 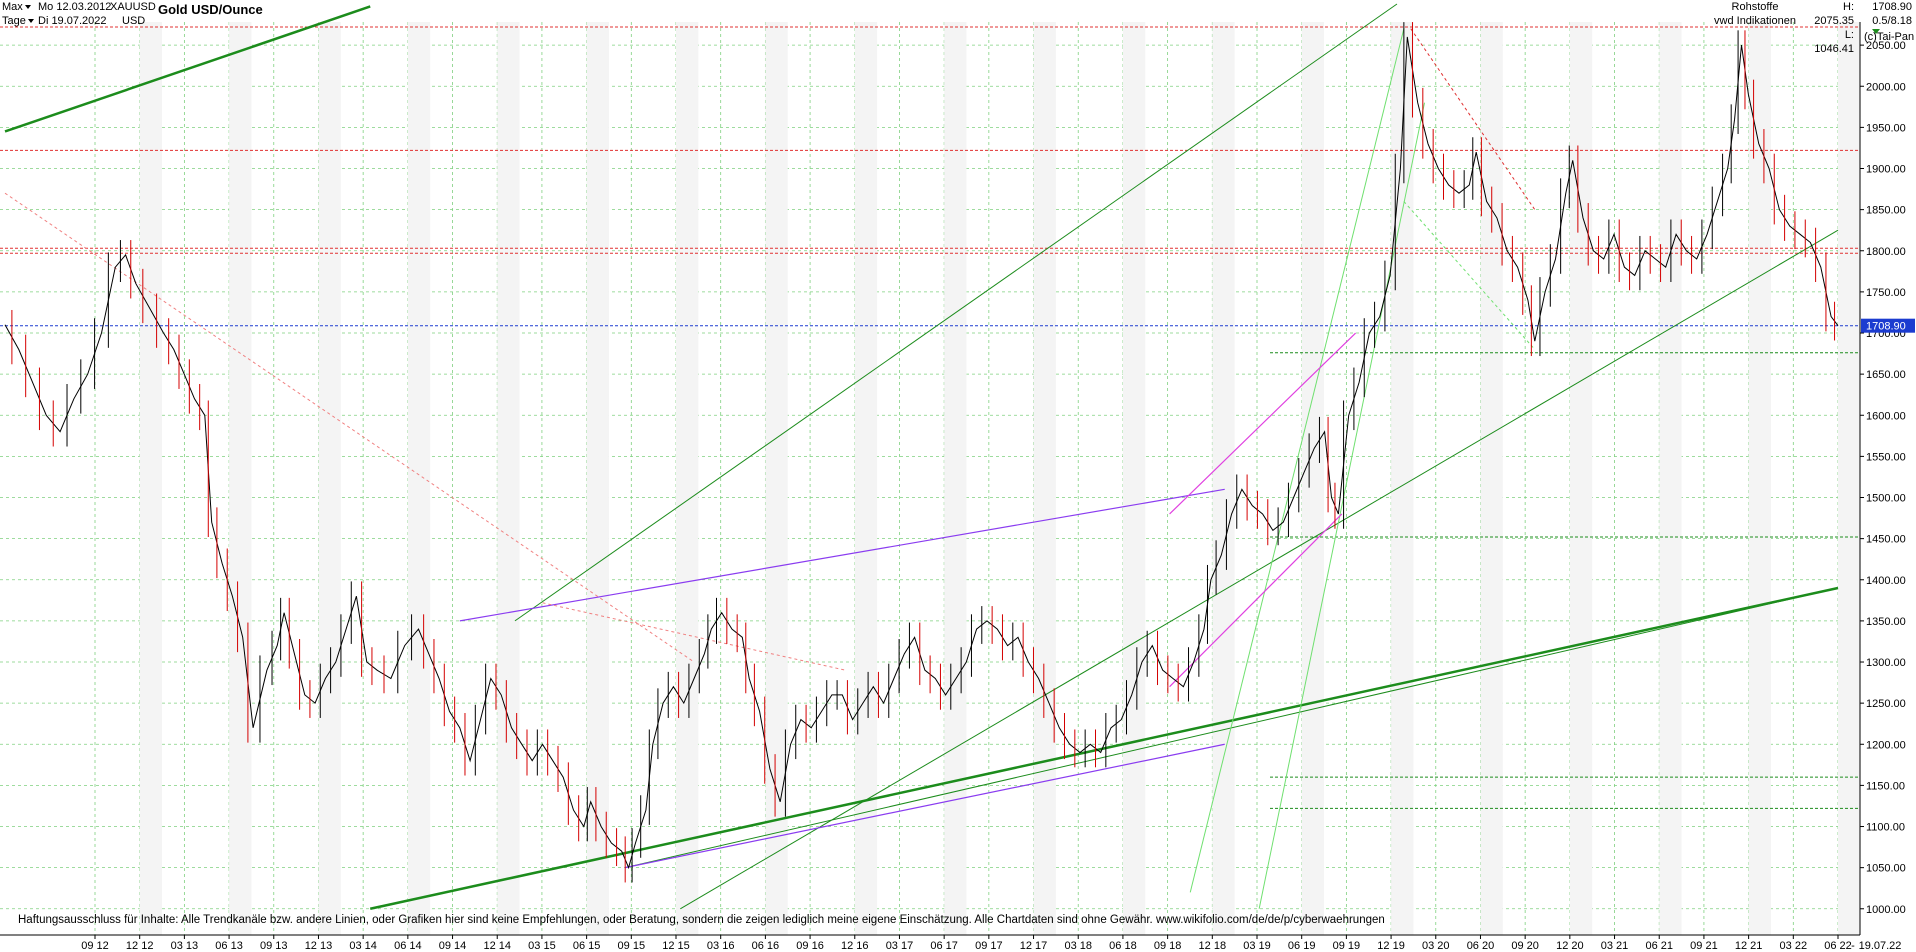 I want to click on x-tick-label: 03 15, so click(x=542, y=946).